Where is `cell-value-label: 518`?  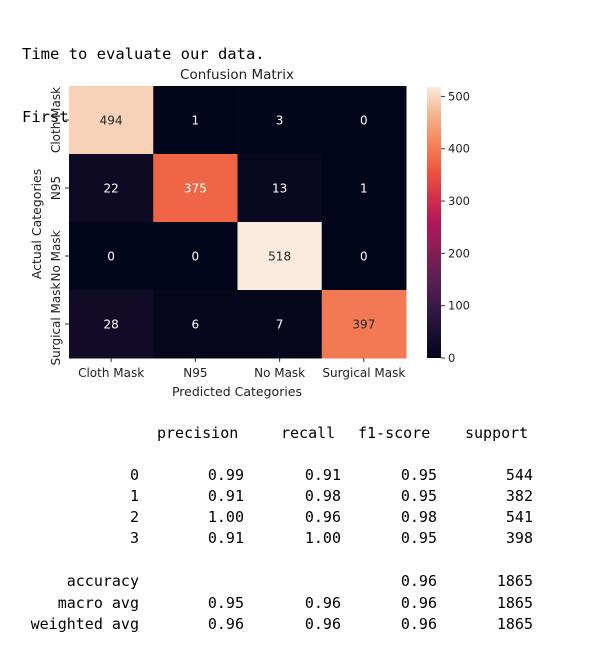
cell-value-label: 518 is located at coordinates (279, 257).